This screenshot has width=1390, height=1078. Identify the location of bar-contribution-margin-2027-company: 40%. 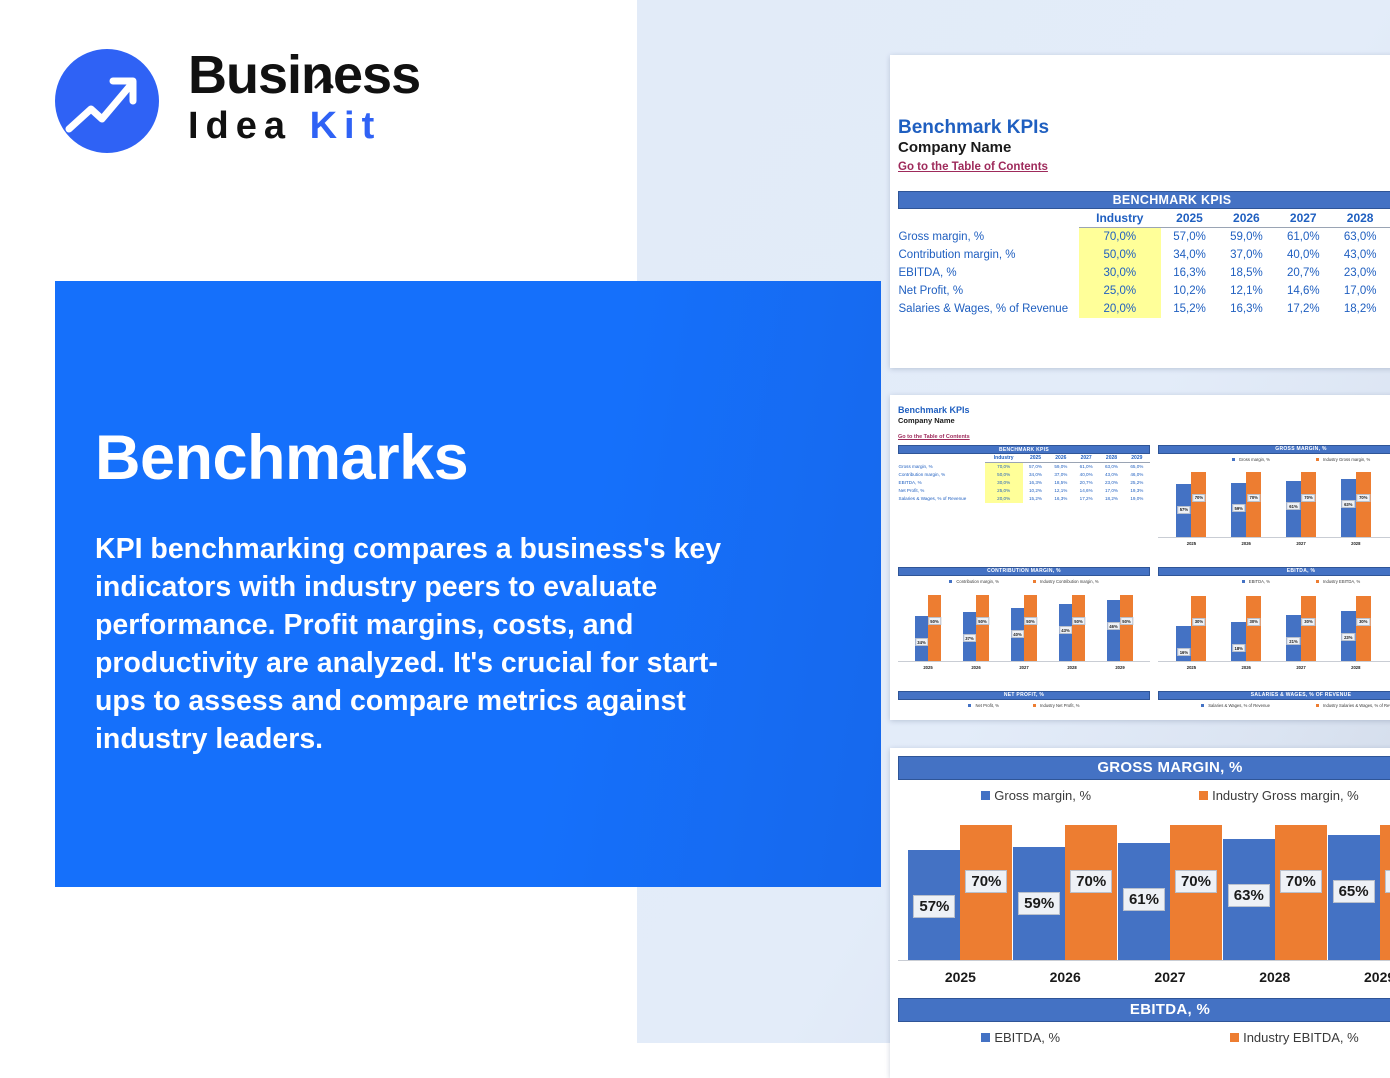
(1017, 634).